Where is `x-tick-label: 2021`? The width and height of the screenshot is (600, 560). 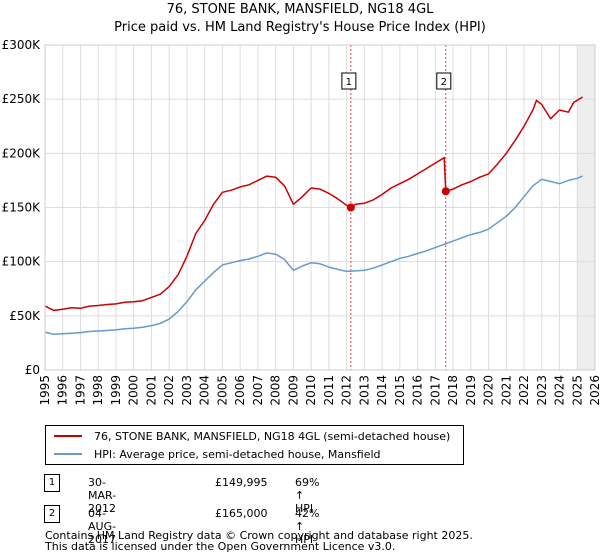 x-tick-label: 2021 is located at coordinates (506, 390).